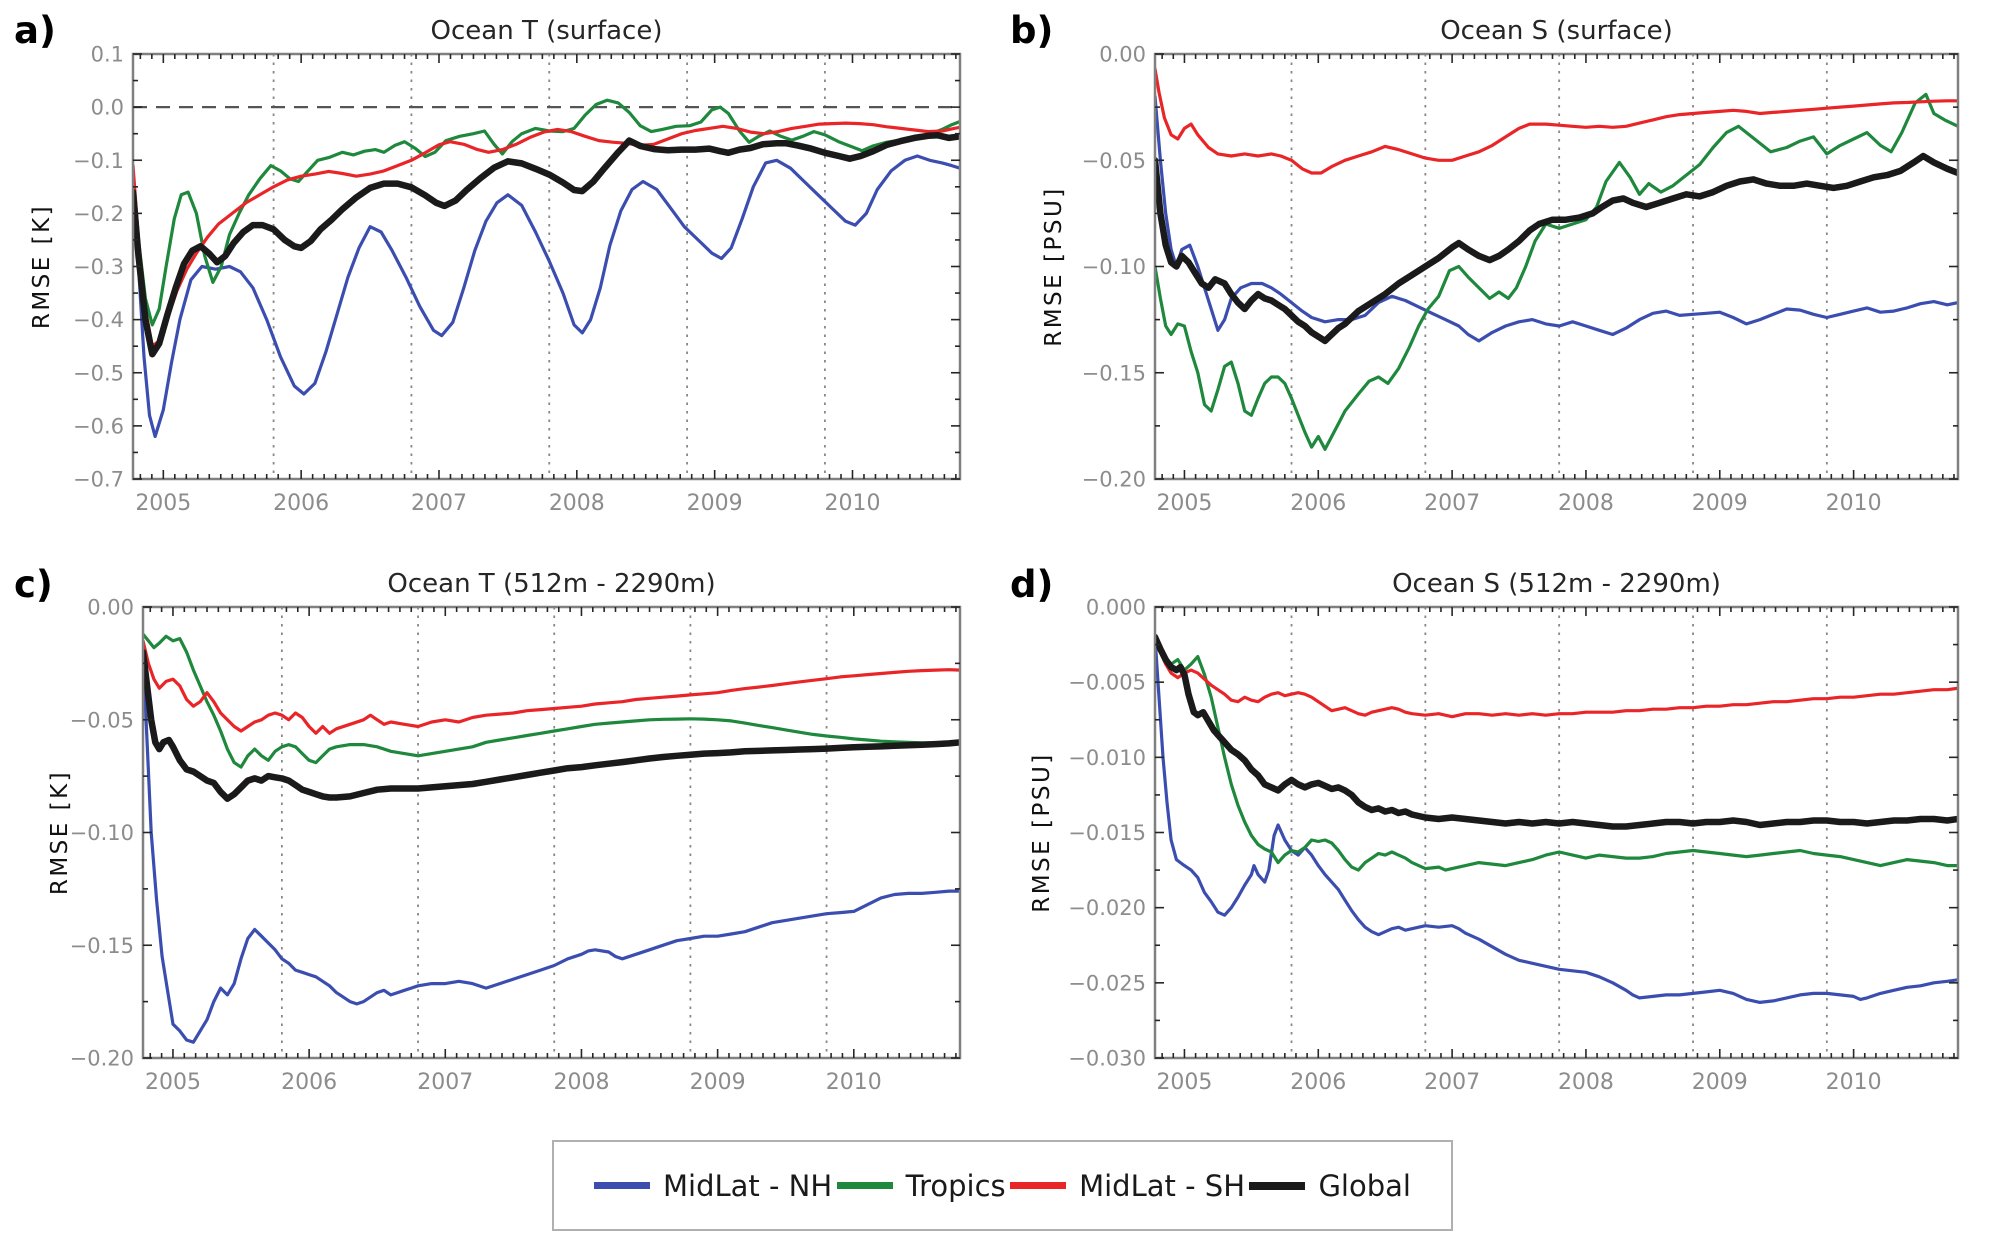 This screenshot has width=1998, height=1239. What do you see at coordinates (60, 832) in the screenshot?
I see `panel-c-y-axis-label: RMSE [K]` at bounding box center [60, 832].